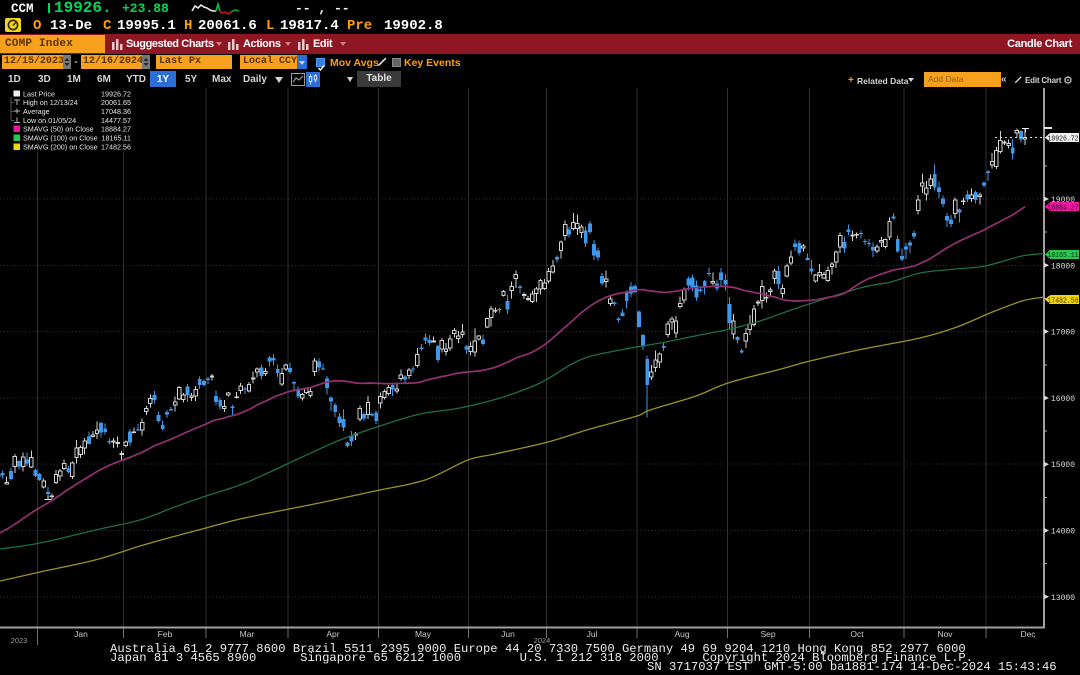 Image resolution: width=1080 pixels, height=675 pixels. What do you see at coordinates (592, 634) in the screenshot?
I see `svg-text: Jul` at bounding box center [592, 634].